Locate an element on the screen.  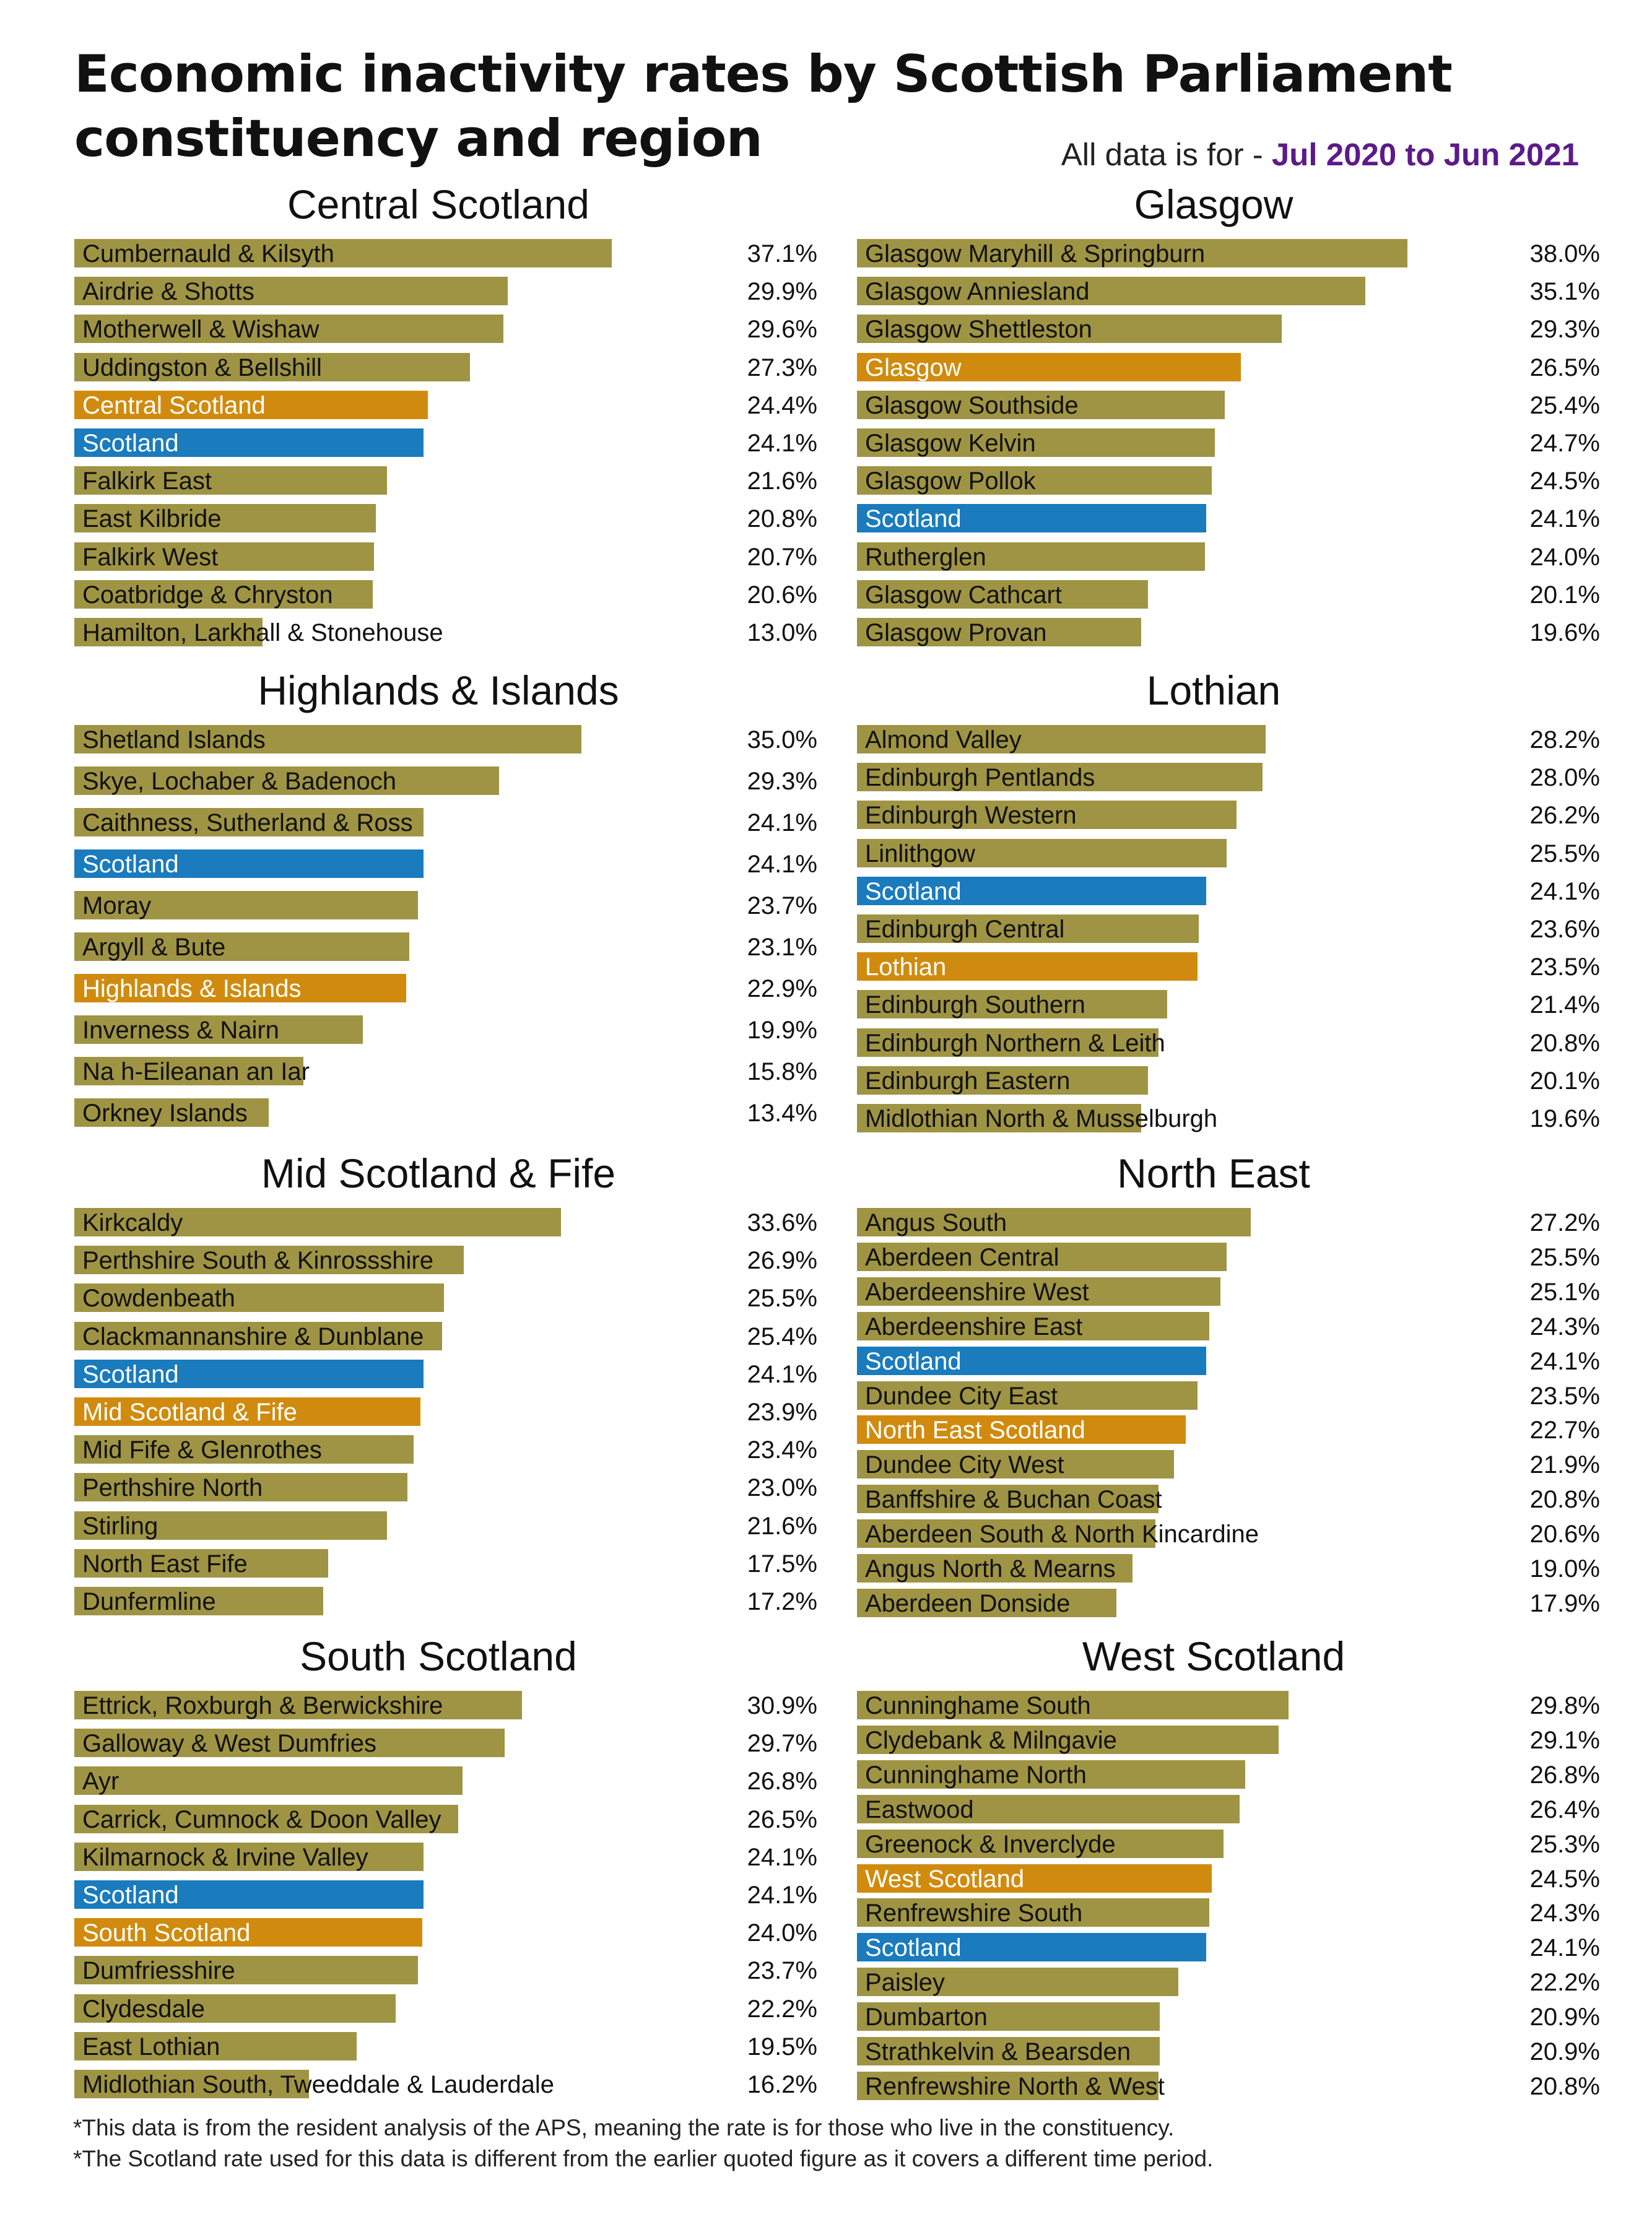
bar-value-label: 24.1% is located at coordinates (782, 864).